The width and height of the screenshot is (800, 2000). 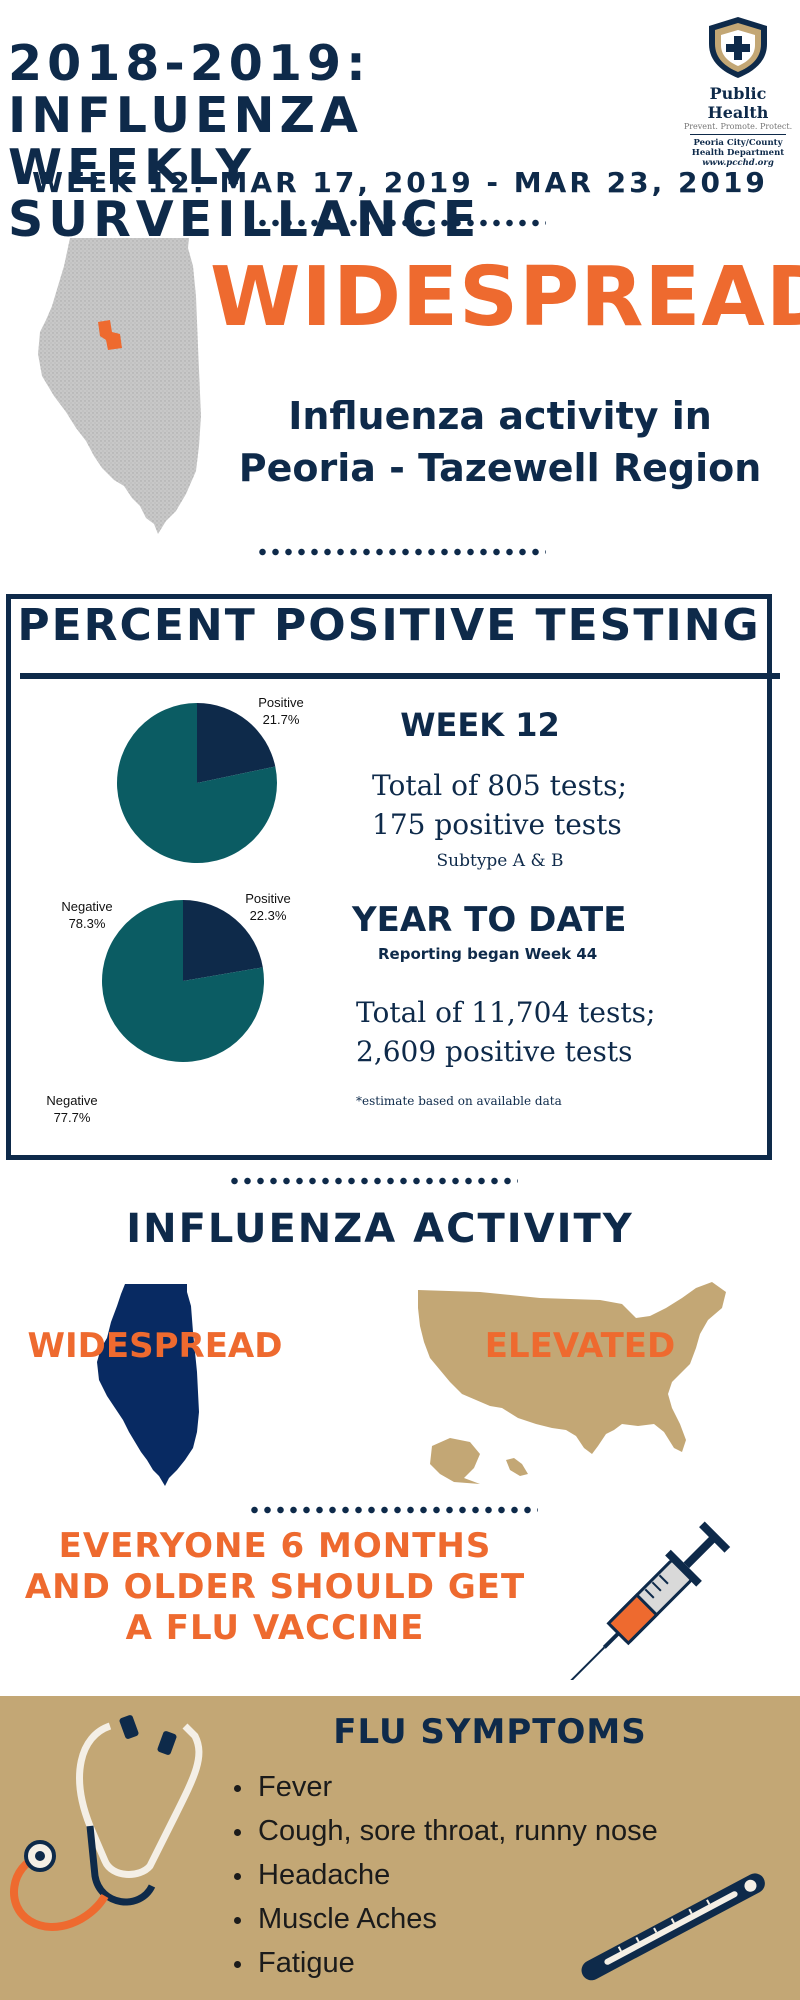 I want to click on week-subtype: Subtype A & B, so click(x=500, y=861).